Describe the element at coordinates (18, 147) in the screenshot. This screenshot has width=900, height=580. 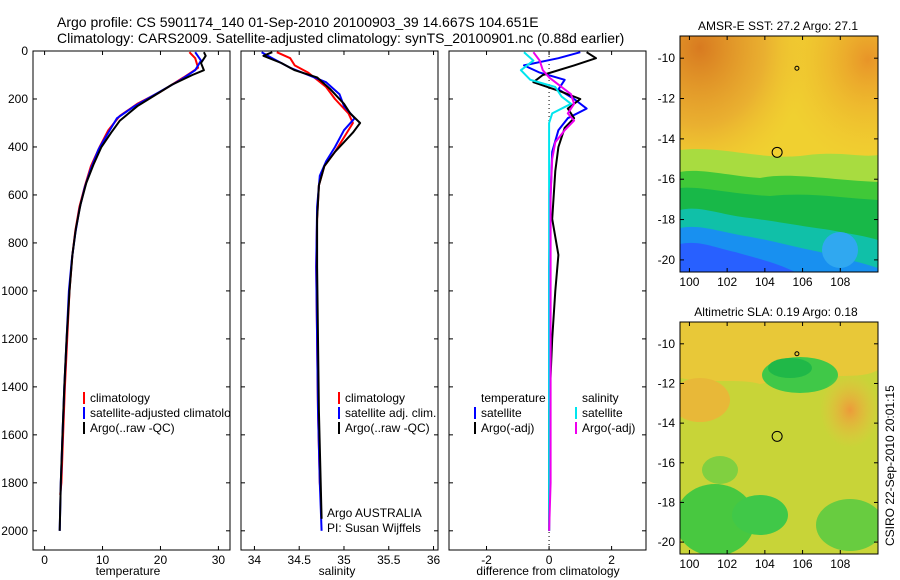
I see `y-tick-label: 400` at that location.